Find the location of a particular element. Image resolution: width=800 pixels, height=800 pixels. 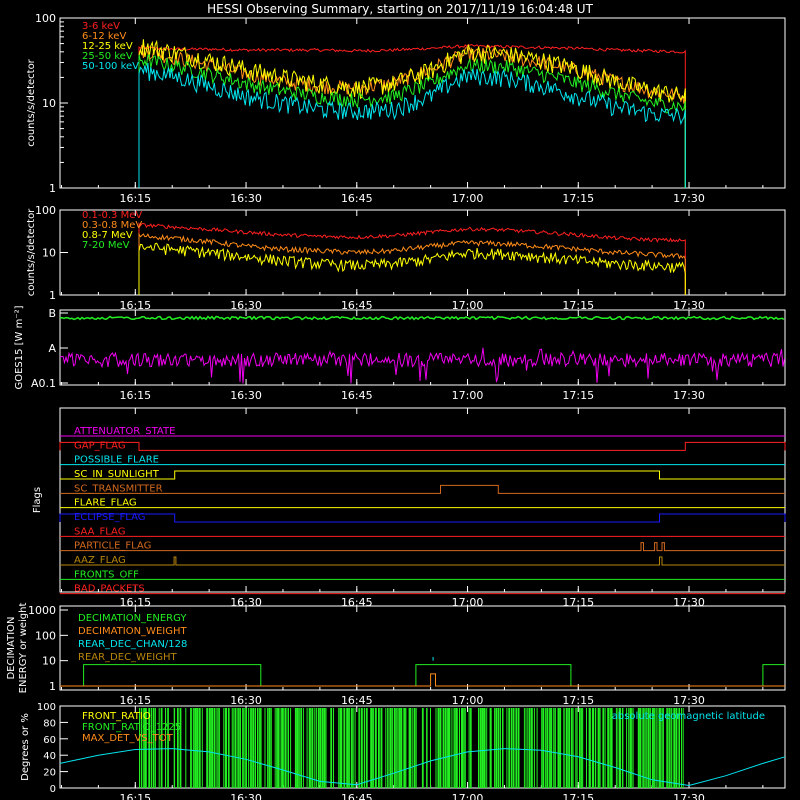

dec-ytick-label: 1 is located at coordinates (52, 686).